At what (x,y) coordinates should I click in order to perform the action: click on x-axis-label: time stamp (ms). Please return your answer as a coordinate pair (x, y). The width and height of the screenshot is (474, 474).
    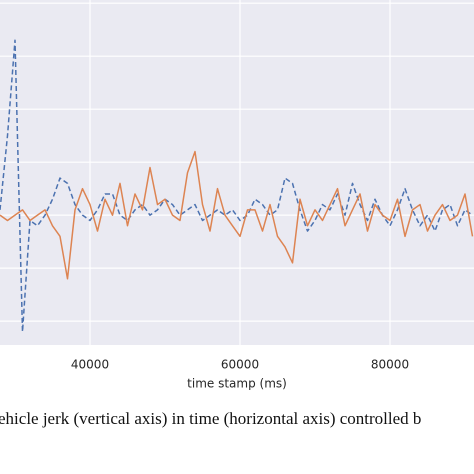
    Looking at the image, I should click on (237, 384).